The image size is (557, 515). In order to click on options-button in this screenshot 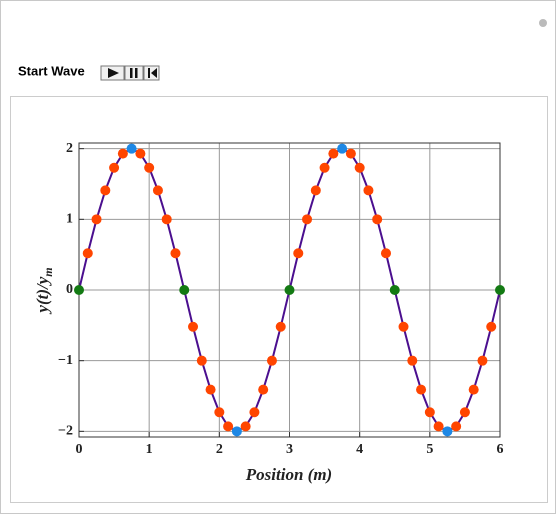, I will do `click(543, 23)`.